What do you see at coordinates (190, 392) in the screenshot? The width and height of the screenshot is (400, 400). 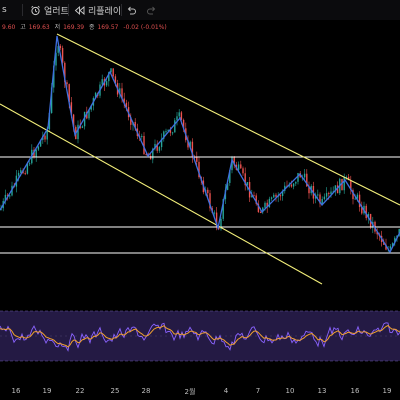 I see `time-axis-label: 2월` at bounding box center [190, 392].